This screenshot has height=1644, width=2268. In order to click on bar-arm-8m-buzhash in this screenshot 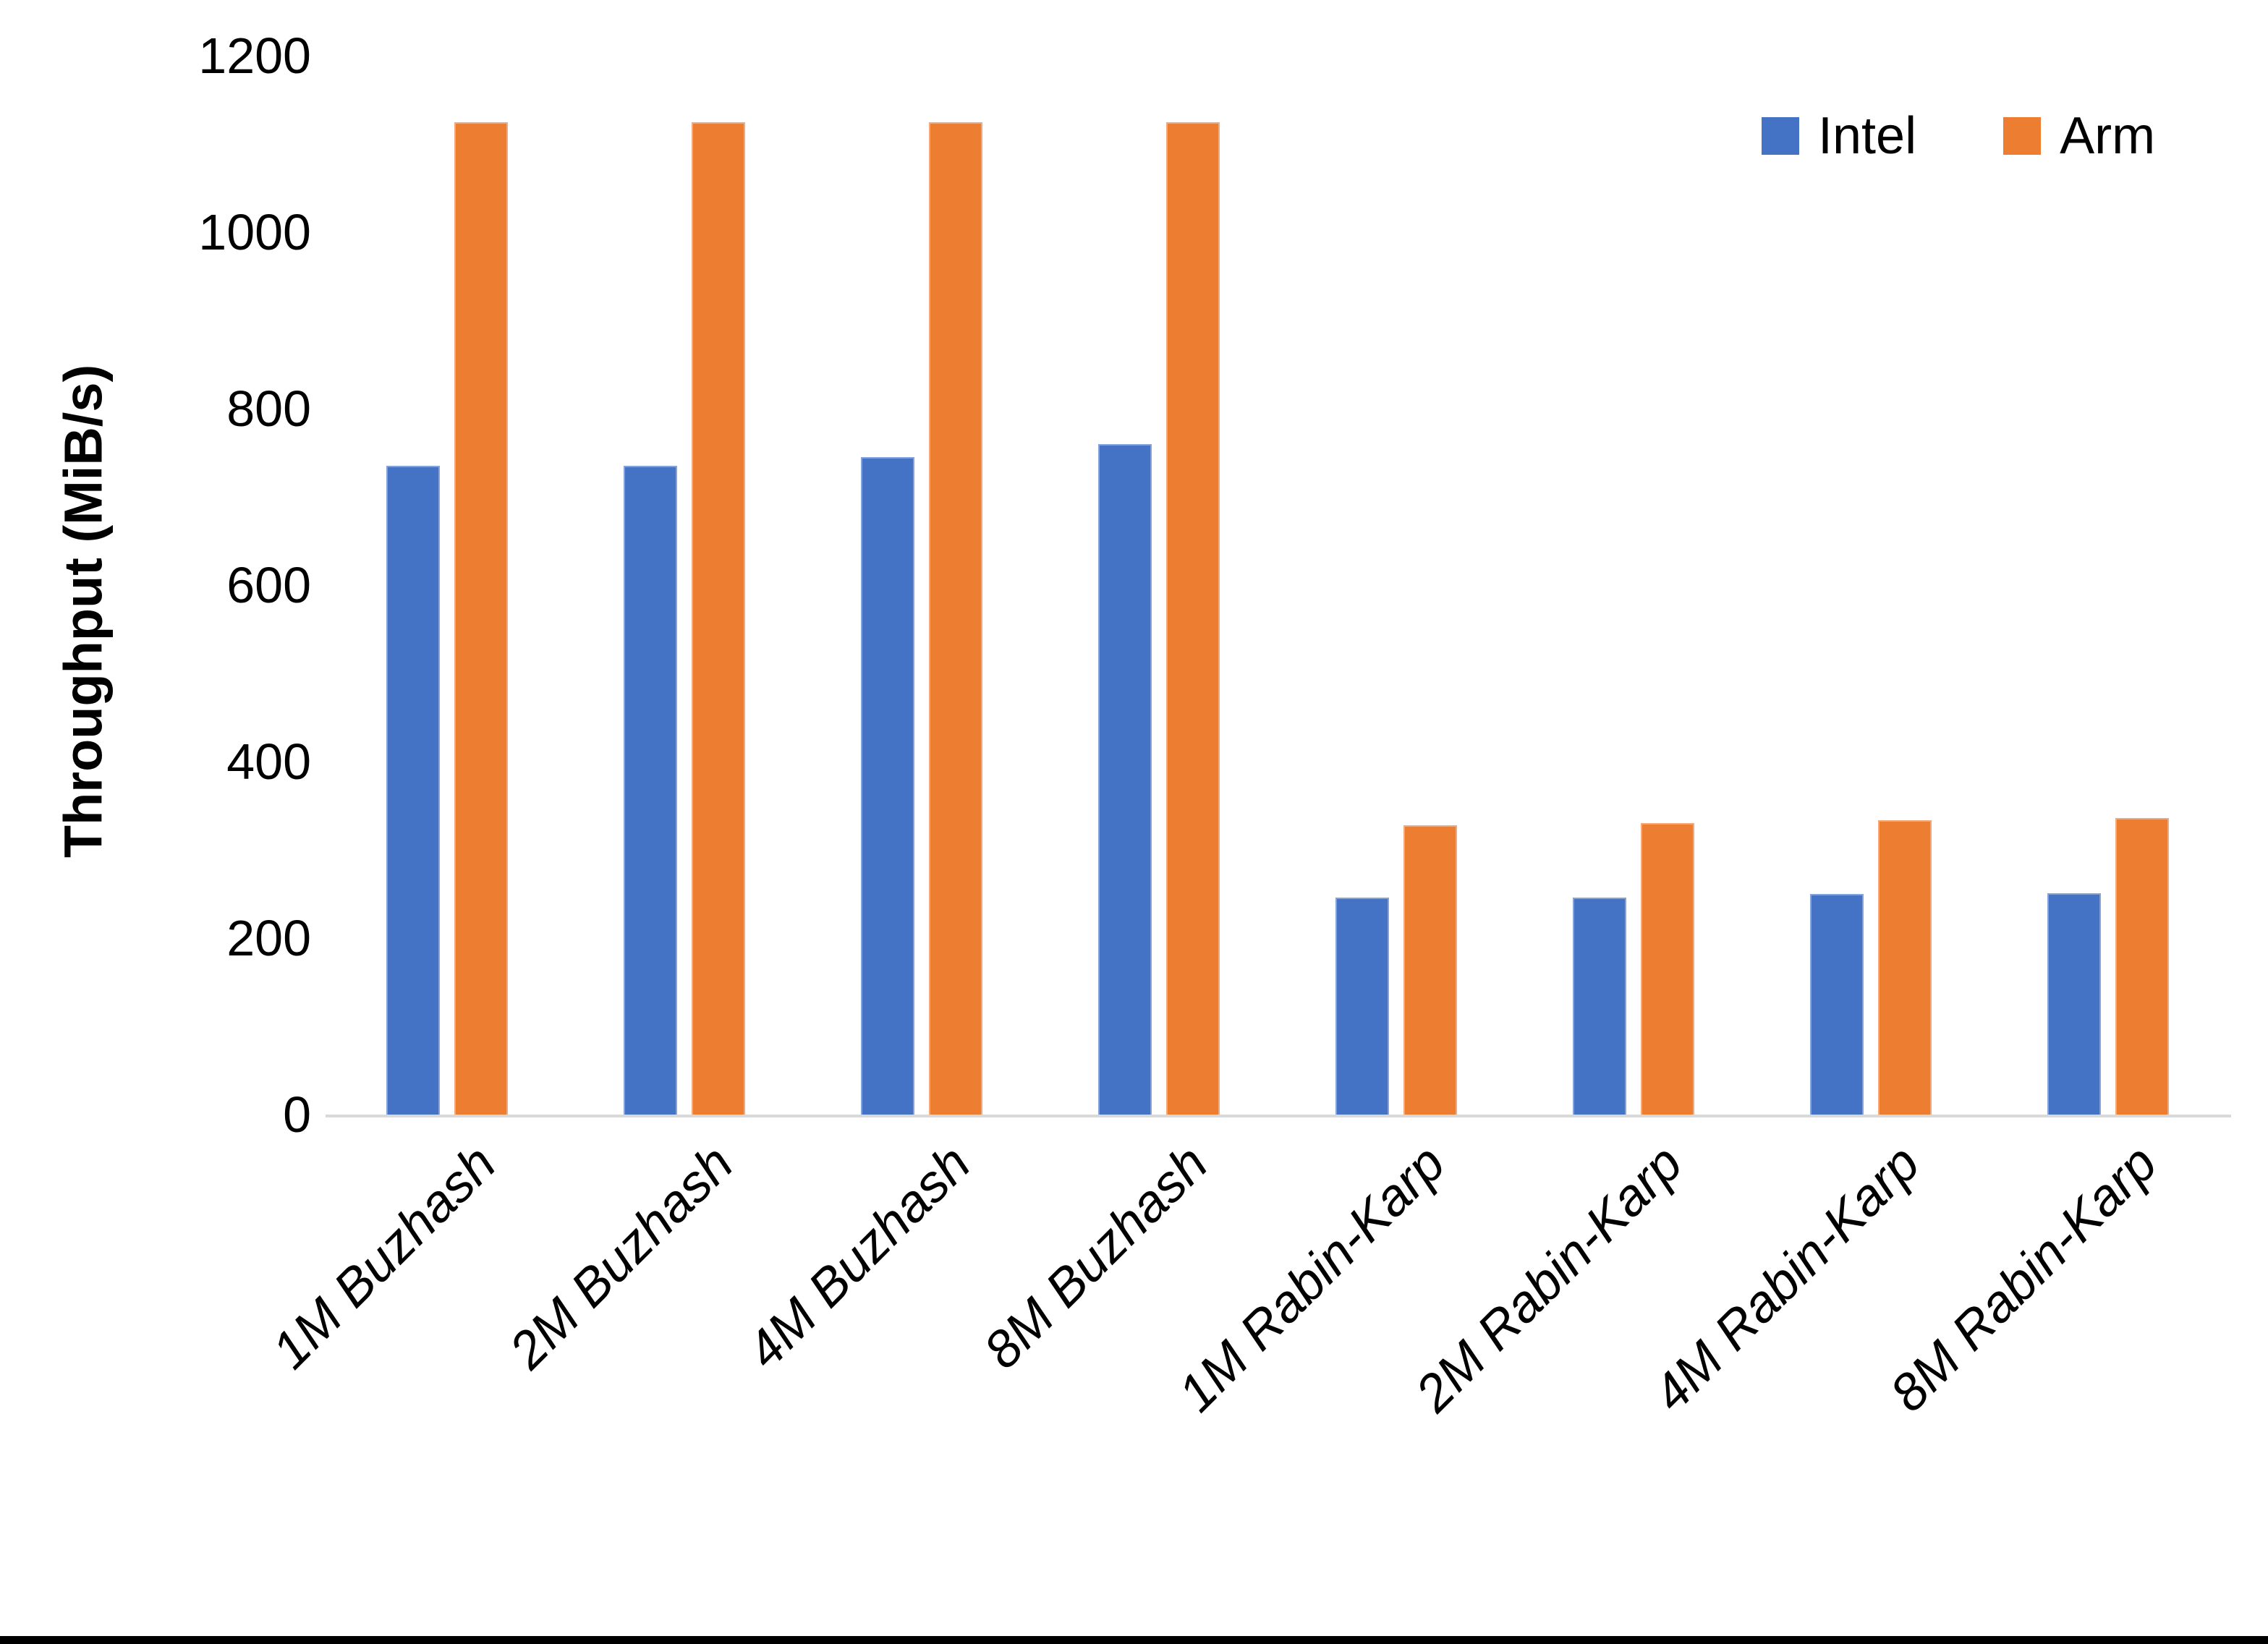, I will do `click(1193, 618)`.